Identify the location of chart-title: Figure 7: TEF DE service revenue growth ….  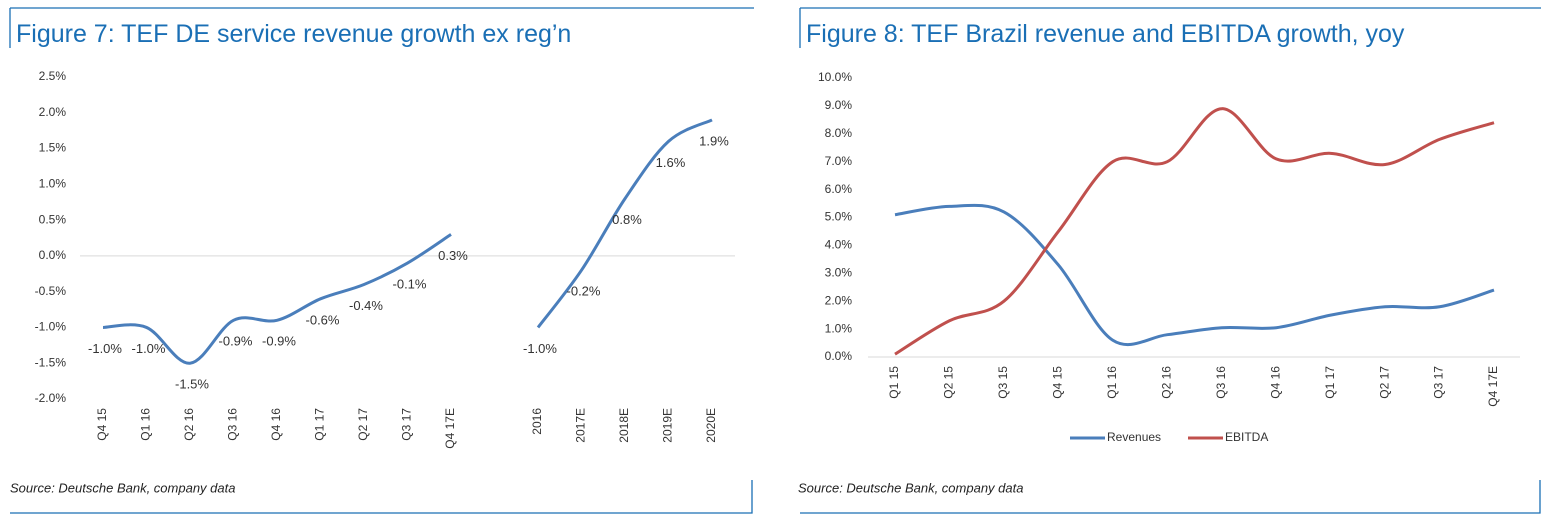
(293, 34).